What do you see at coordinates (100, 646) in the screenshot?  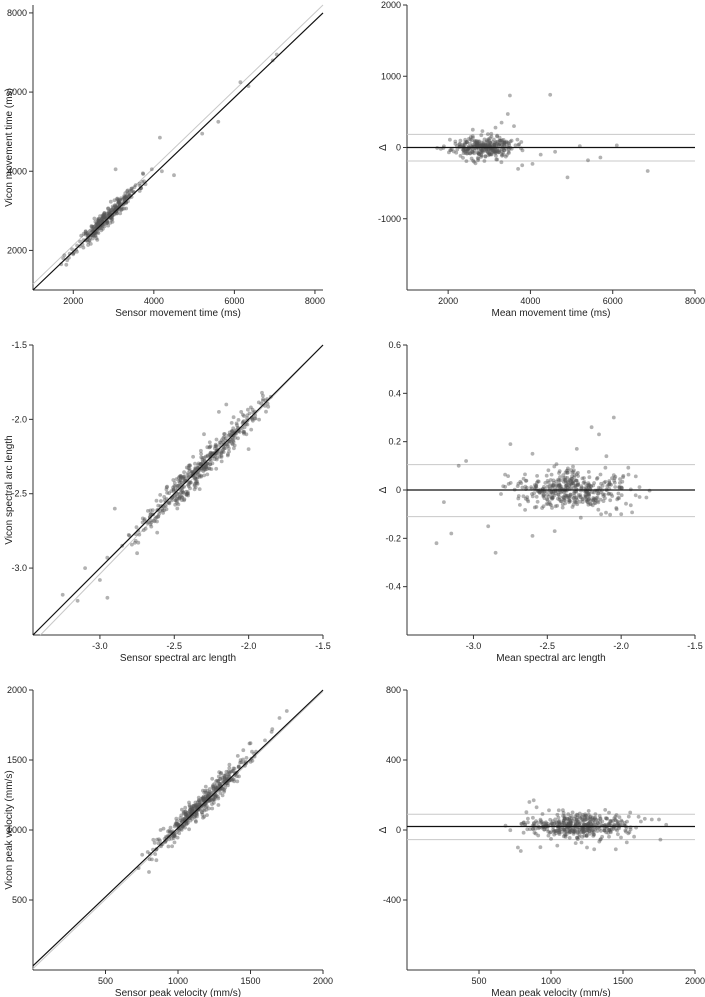 I see `x-tick-label: -3.0` at bounding box center [100, 646].